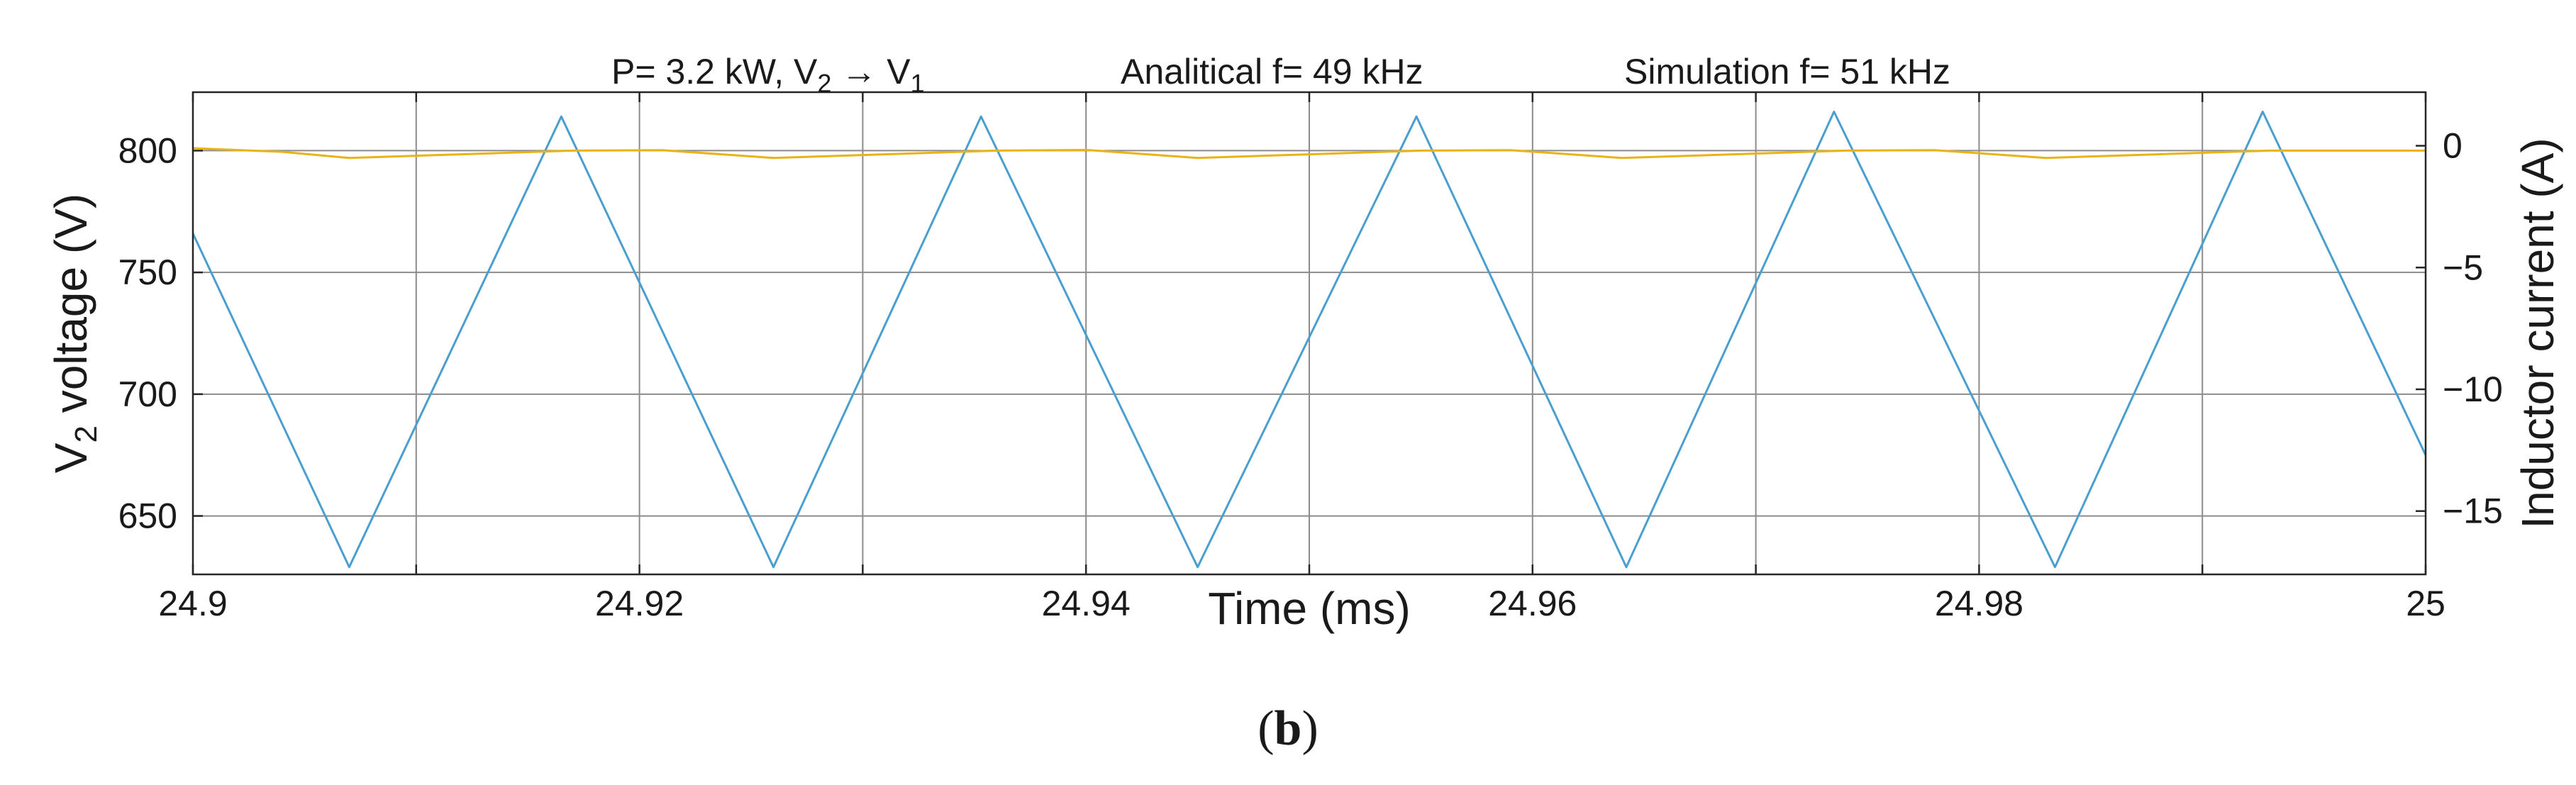  I want to click on y-axis-right-title: Inductor current (A), so click(2537, 333).